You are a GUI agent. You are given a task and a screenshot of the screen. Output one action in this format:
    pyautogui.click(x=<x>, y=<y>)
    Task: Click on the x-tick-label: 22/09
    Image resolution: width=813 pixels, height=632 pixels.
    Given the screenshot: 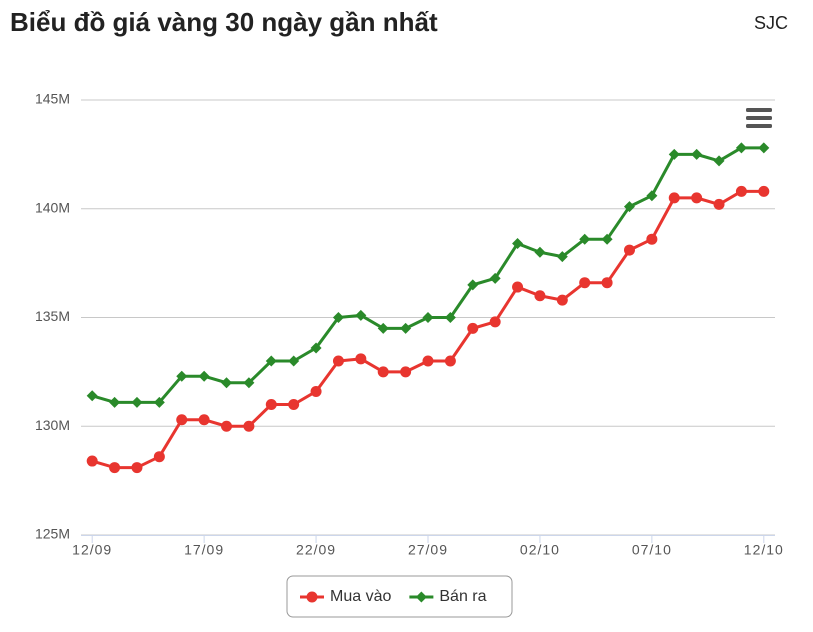 What is the action you would take?
    pyautogui.click(x=316, y=550)
    